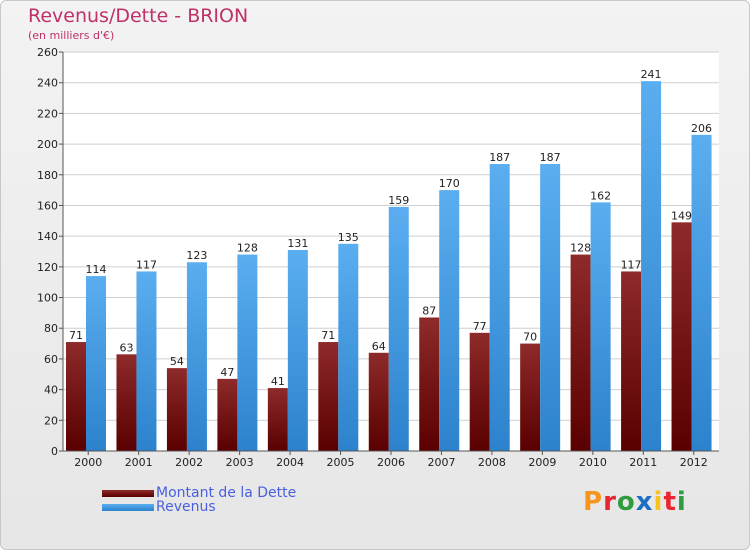  Describe the element at coordinates (227, 372) in the screenshot. I see `data-label-dette: 47` at that location.